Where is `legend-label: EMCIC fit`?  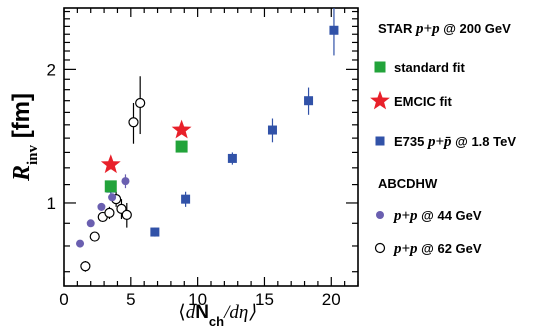
legend-label: EMCIC fit is located at coordinates (423, 101).